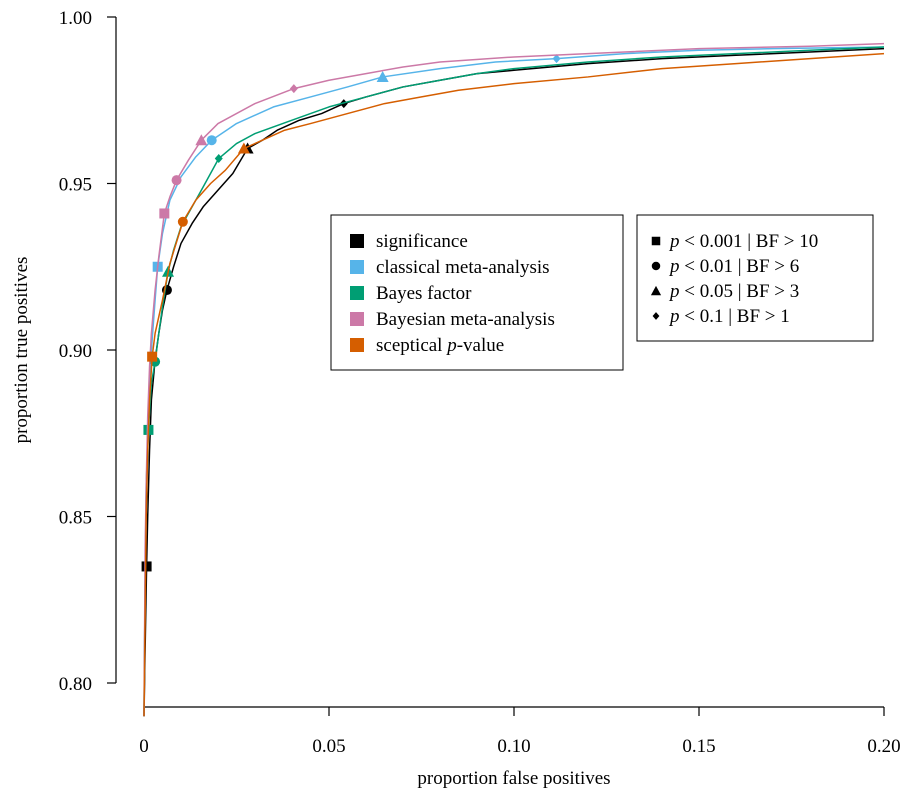  I want to click on y-axis-label: proportion true positives, so click(21, 350).